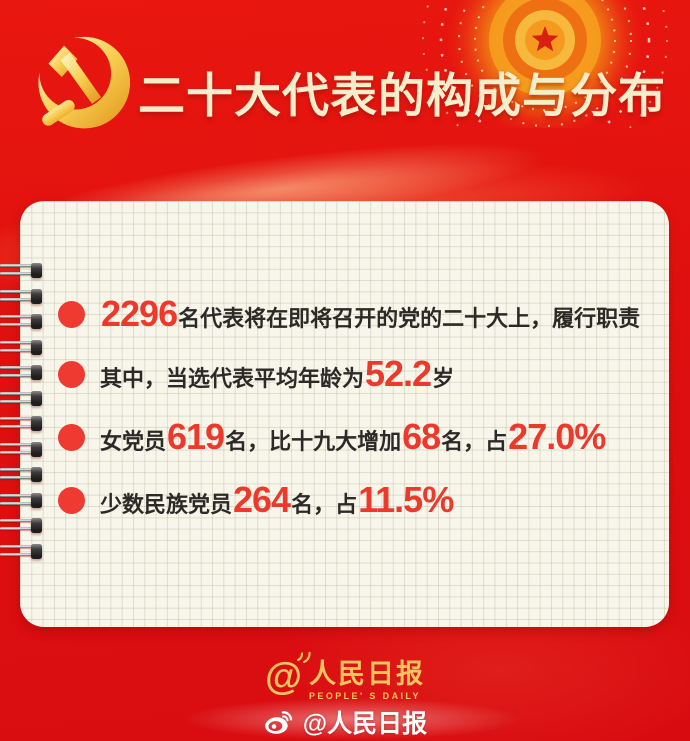 The width and height of the screenshot is (690, 741). Describe the element at coordinates (409, 318) in the screenshot. I see `stat-text: 名代表将在即将召开的党的二十大上，履行职责` at that location.